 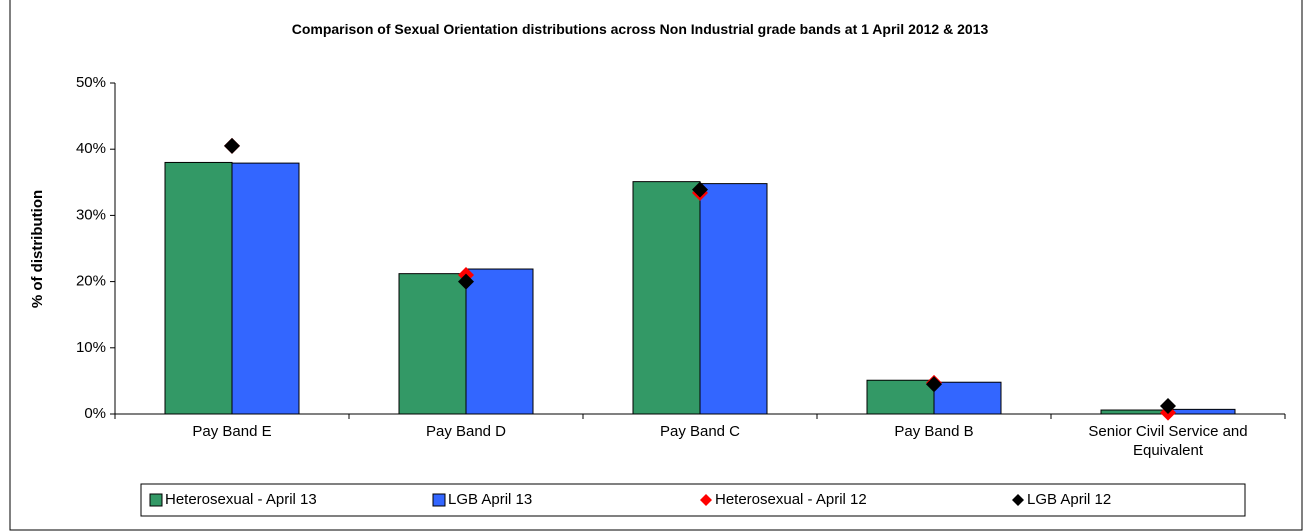 I want to click on x-tick-label: Pay Band E, so click(x=232, y=431).